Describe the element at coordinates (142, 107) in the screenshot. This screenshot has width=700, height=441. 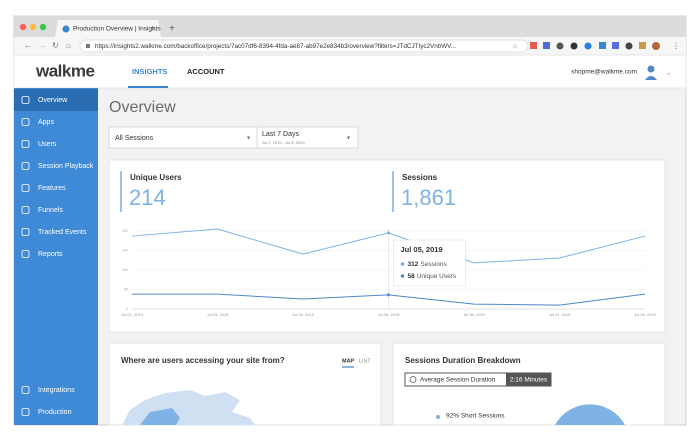
I see `page-title: Overview` at that location.